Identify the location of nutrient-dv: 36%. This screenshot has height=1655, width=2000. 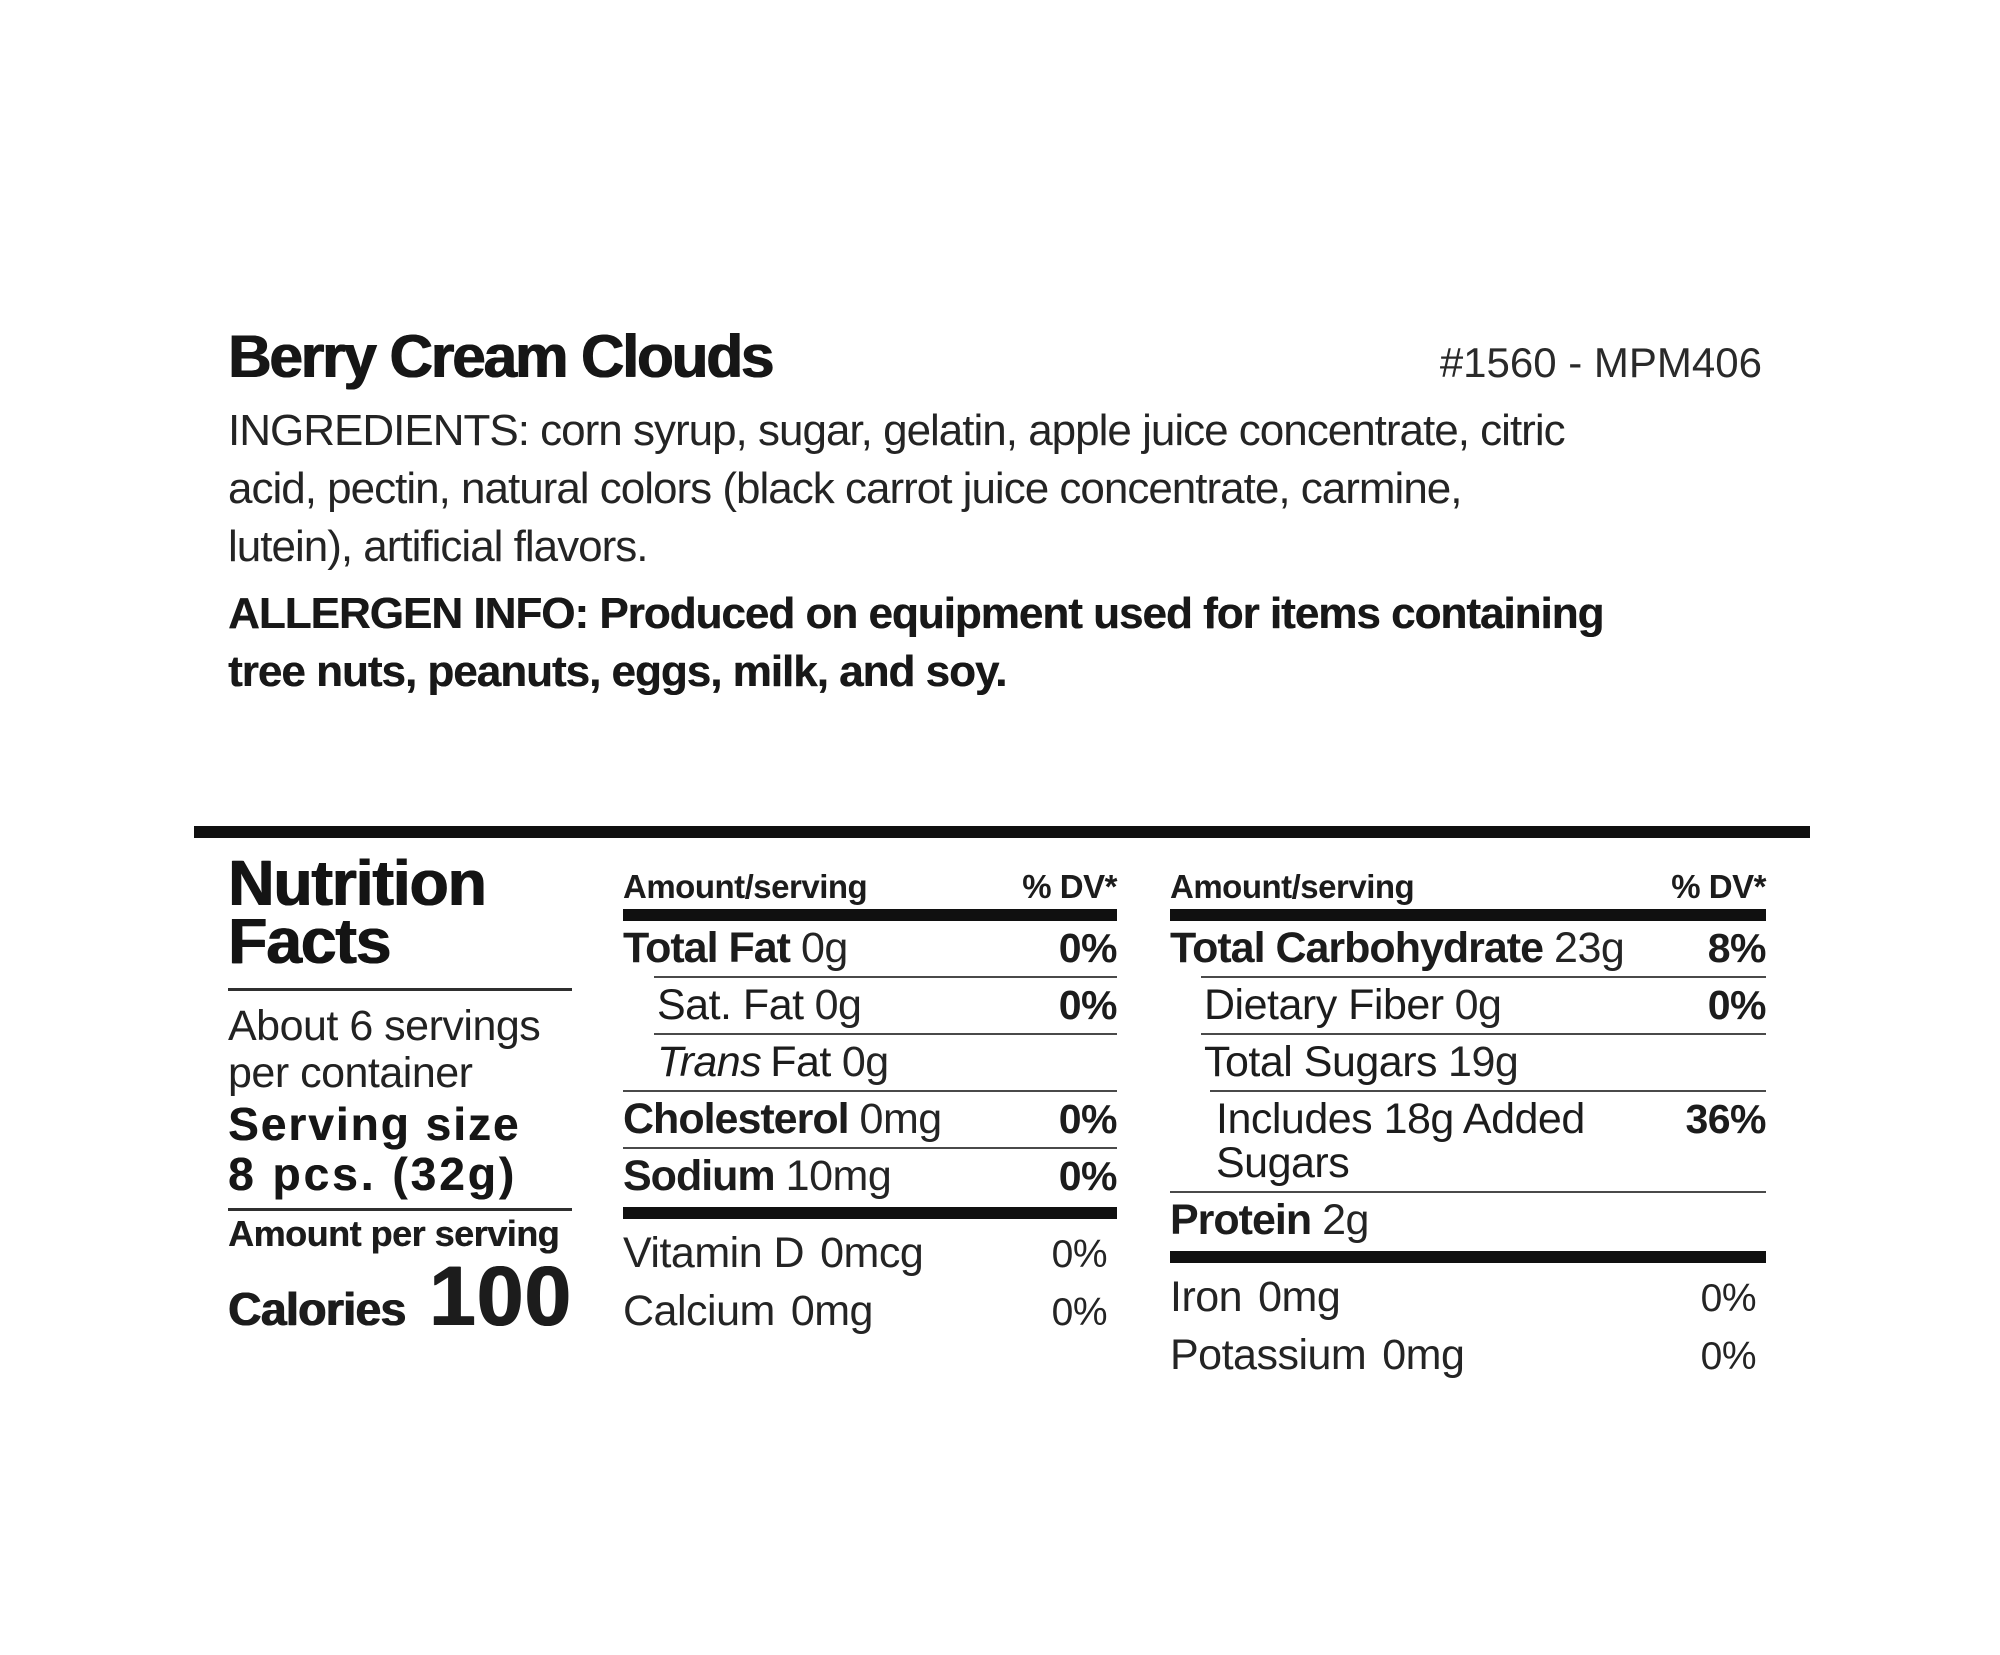
(1725, 1119).